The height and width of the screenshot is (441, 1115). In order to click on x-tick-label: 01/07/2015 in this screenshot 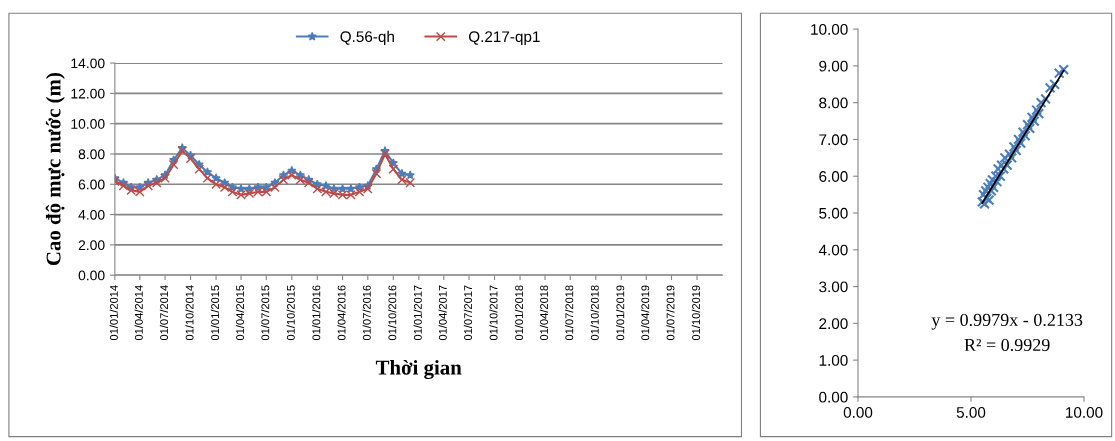, I will do `click(265, 313)`.